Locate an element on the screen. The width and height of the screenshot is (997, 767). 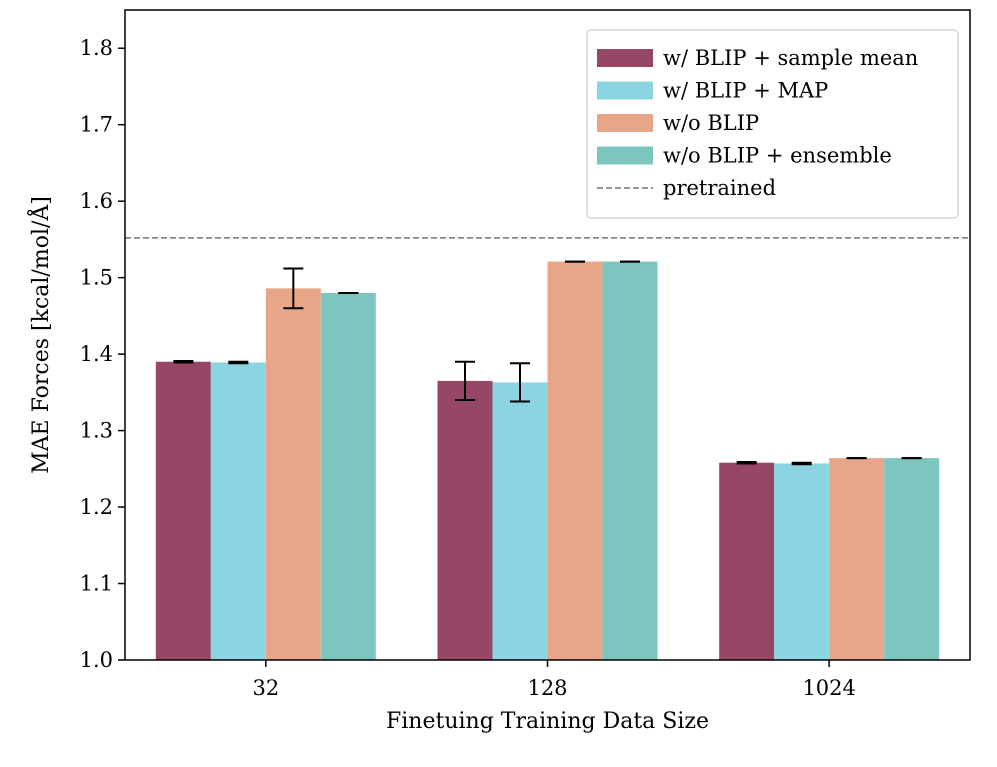
y-tick-label: 1.8 is located at coordinates (96, 48).